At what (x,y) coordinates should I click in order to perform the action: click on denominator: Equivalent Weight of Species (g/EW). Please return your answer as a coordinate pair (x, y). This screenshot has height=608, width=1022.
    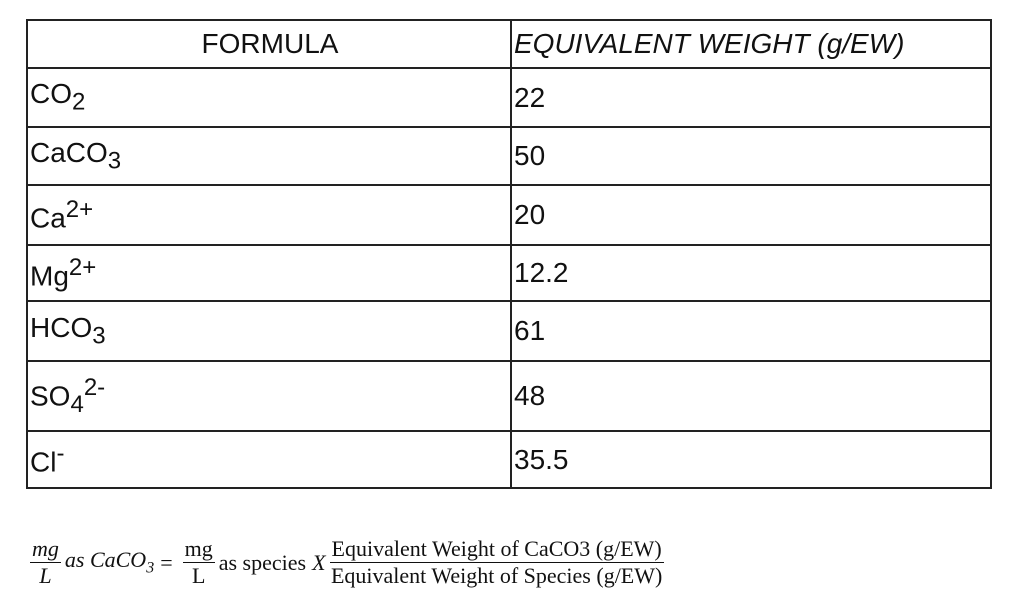
    Looking at the image, I should click on (496, 575).